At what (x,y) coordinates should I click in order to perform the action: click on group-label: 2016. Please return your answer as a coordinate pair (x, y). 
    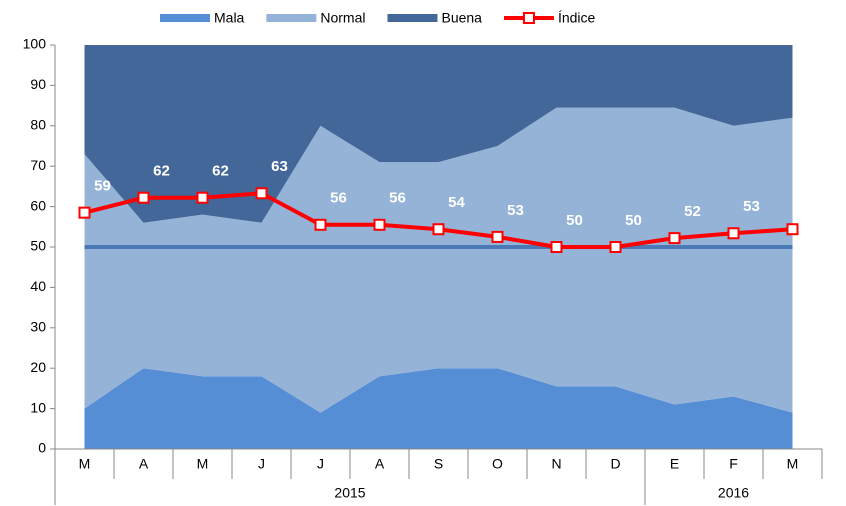
    Looking at the image, I should click on (733, 493).